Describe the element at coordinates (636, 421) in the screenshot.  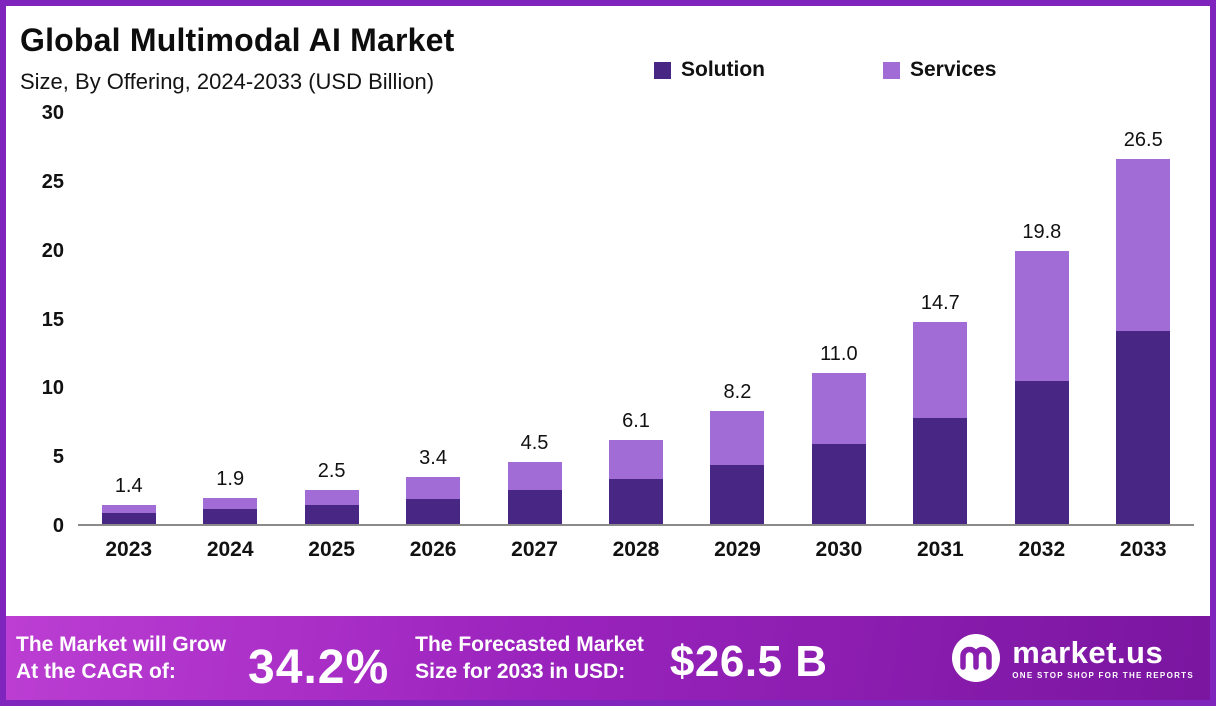
I see `bar-total-label: 6.1` at that location.